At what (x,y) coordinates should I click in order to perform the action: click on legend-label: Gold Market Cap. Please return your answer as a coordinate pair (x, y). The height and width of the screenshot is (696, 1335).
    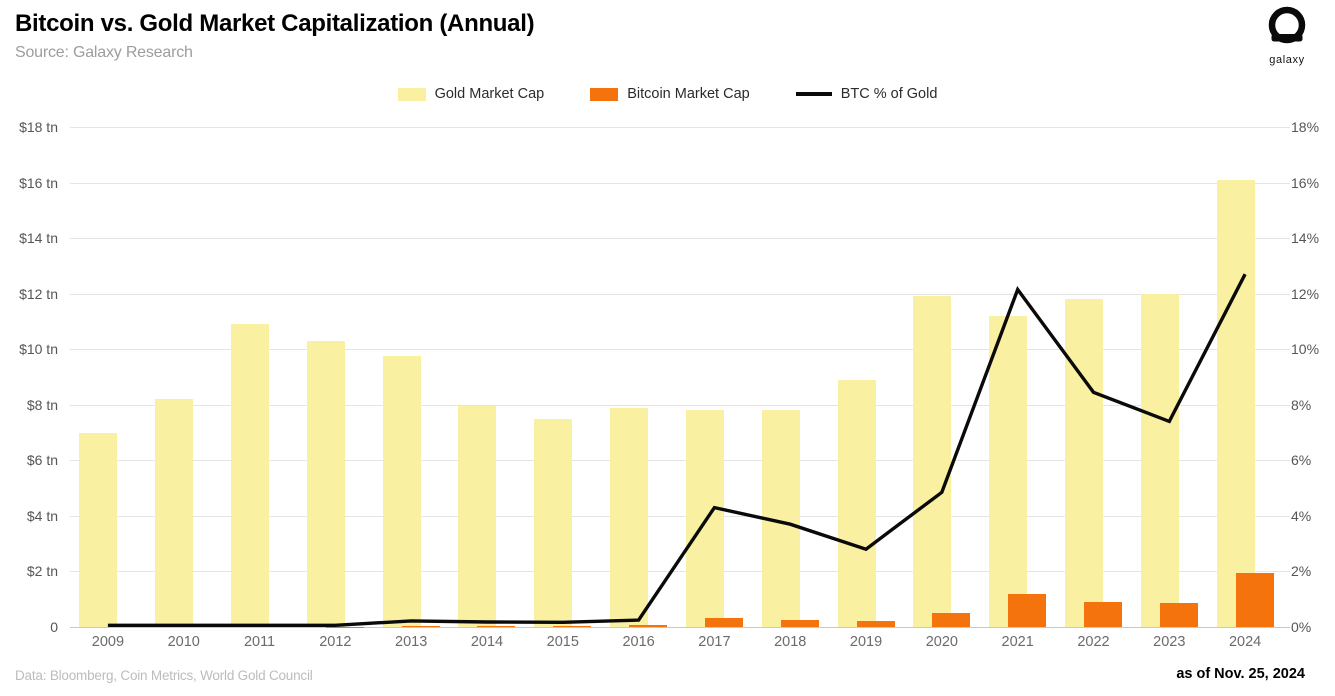
    Looking at the image, I should click on (489, 94).